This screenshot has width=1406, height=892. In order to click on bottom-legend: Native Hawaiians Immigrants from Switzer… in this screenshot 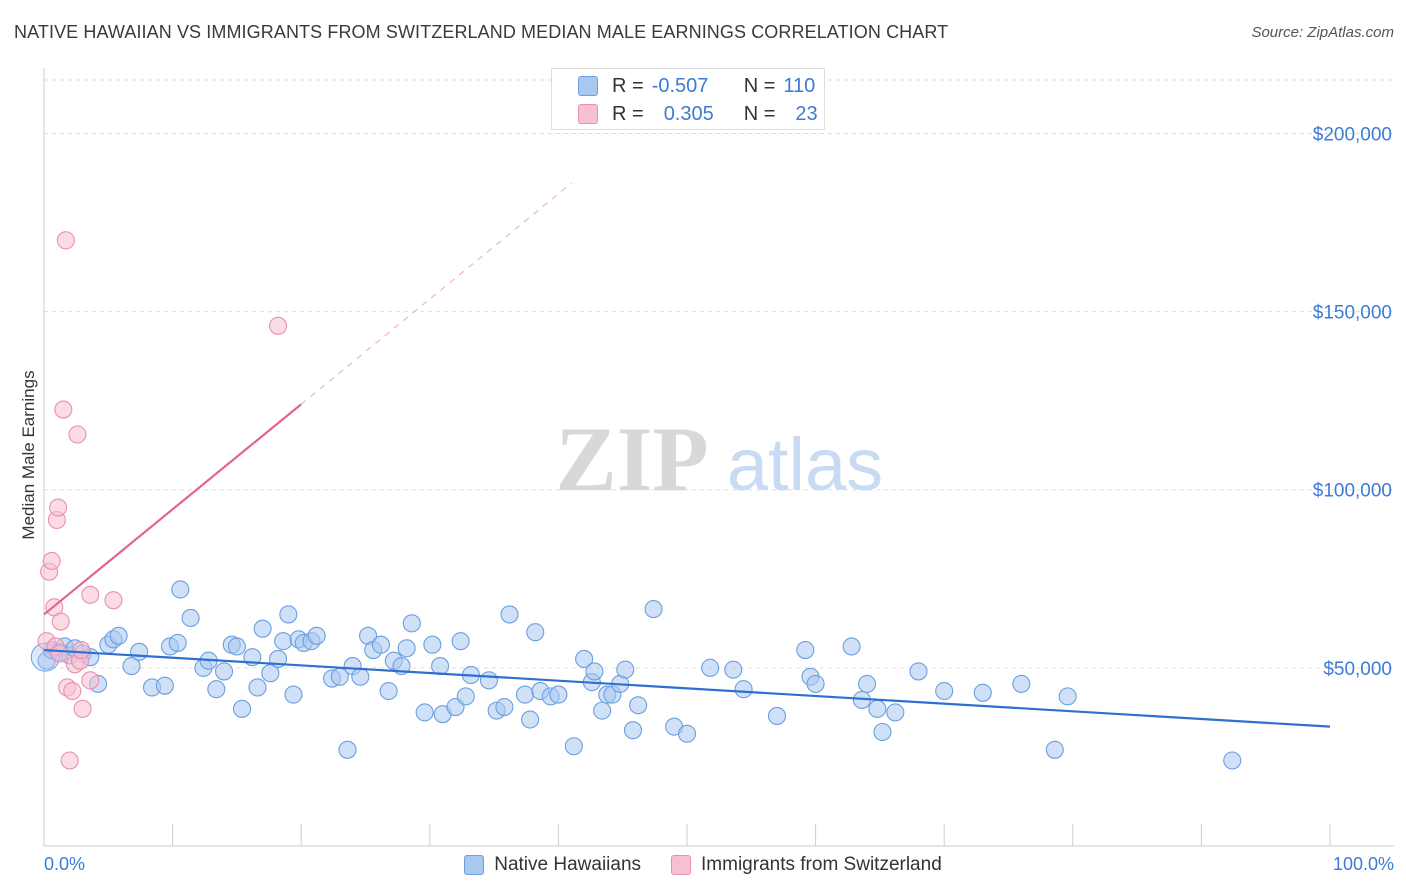, I will do `click(703, 865)`.